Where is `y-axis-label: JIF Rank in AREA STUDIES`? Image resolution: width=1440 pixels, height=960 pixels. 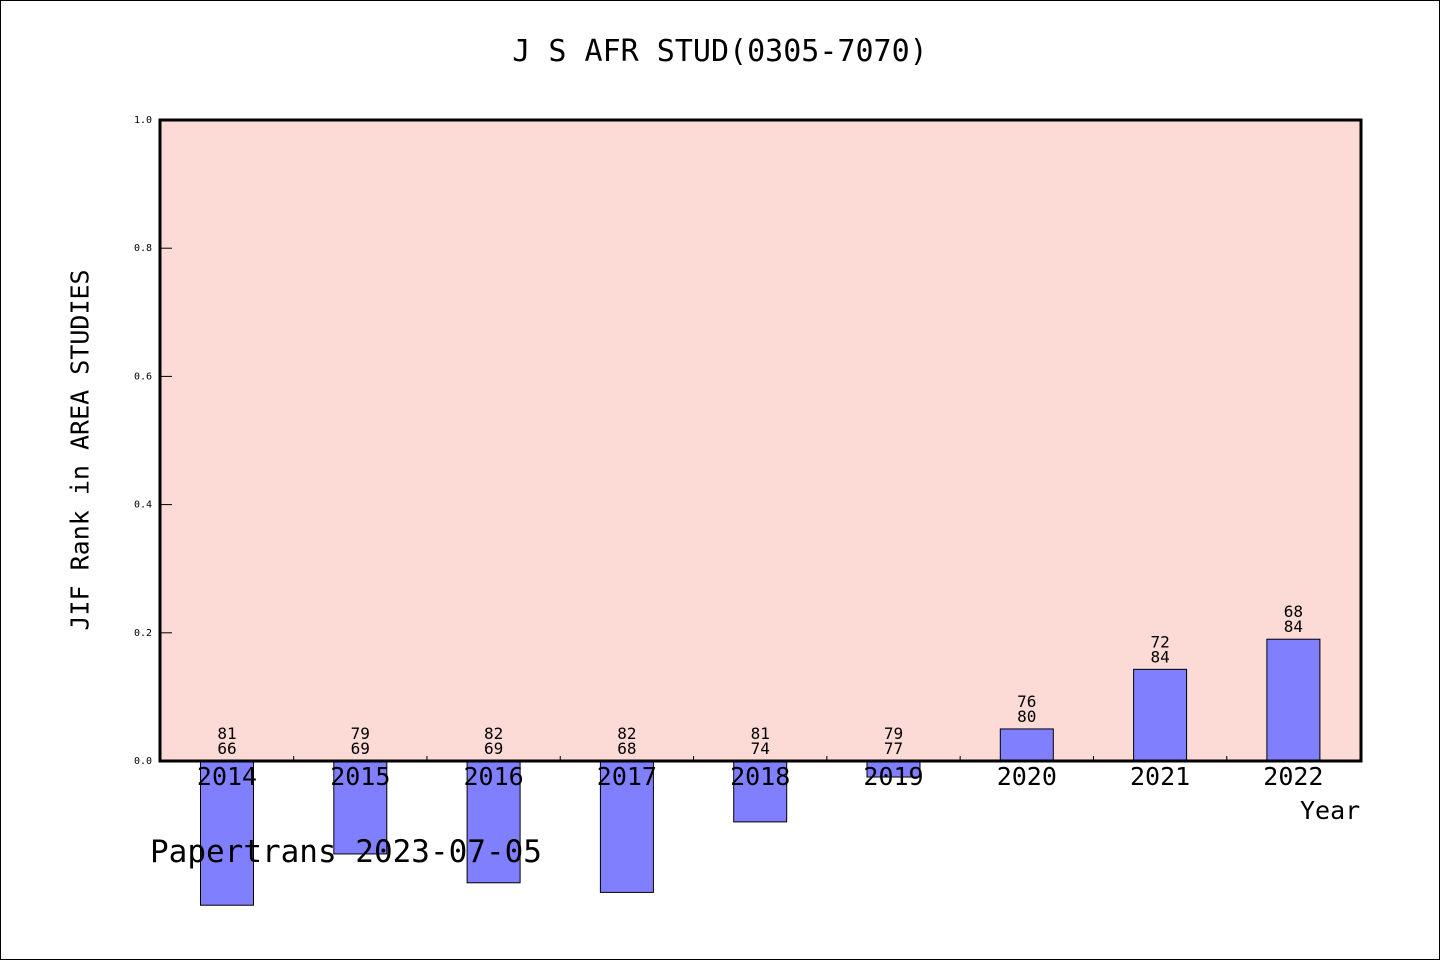 y-axis-label: JIF Rank in AREA STUDIES is located at coordinates (80, 450).